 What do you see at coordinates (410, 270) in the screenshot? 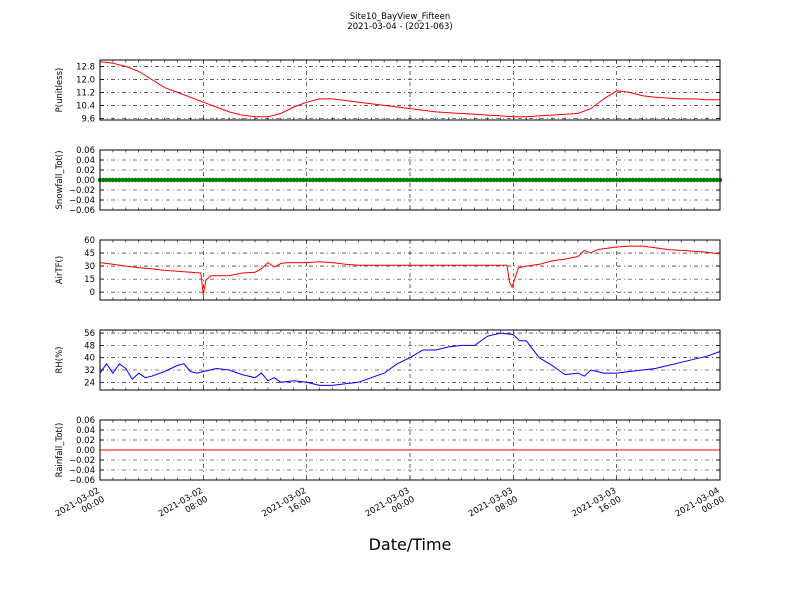
I see `plot-frame` at bounding box center [410, 270].